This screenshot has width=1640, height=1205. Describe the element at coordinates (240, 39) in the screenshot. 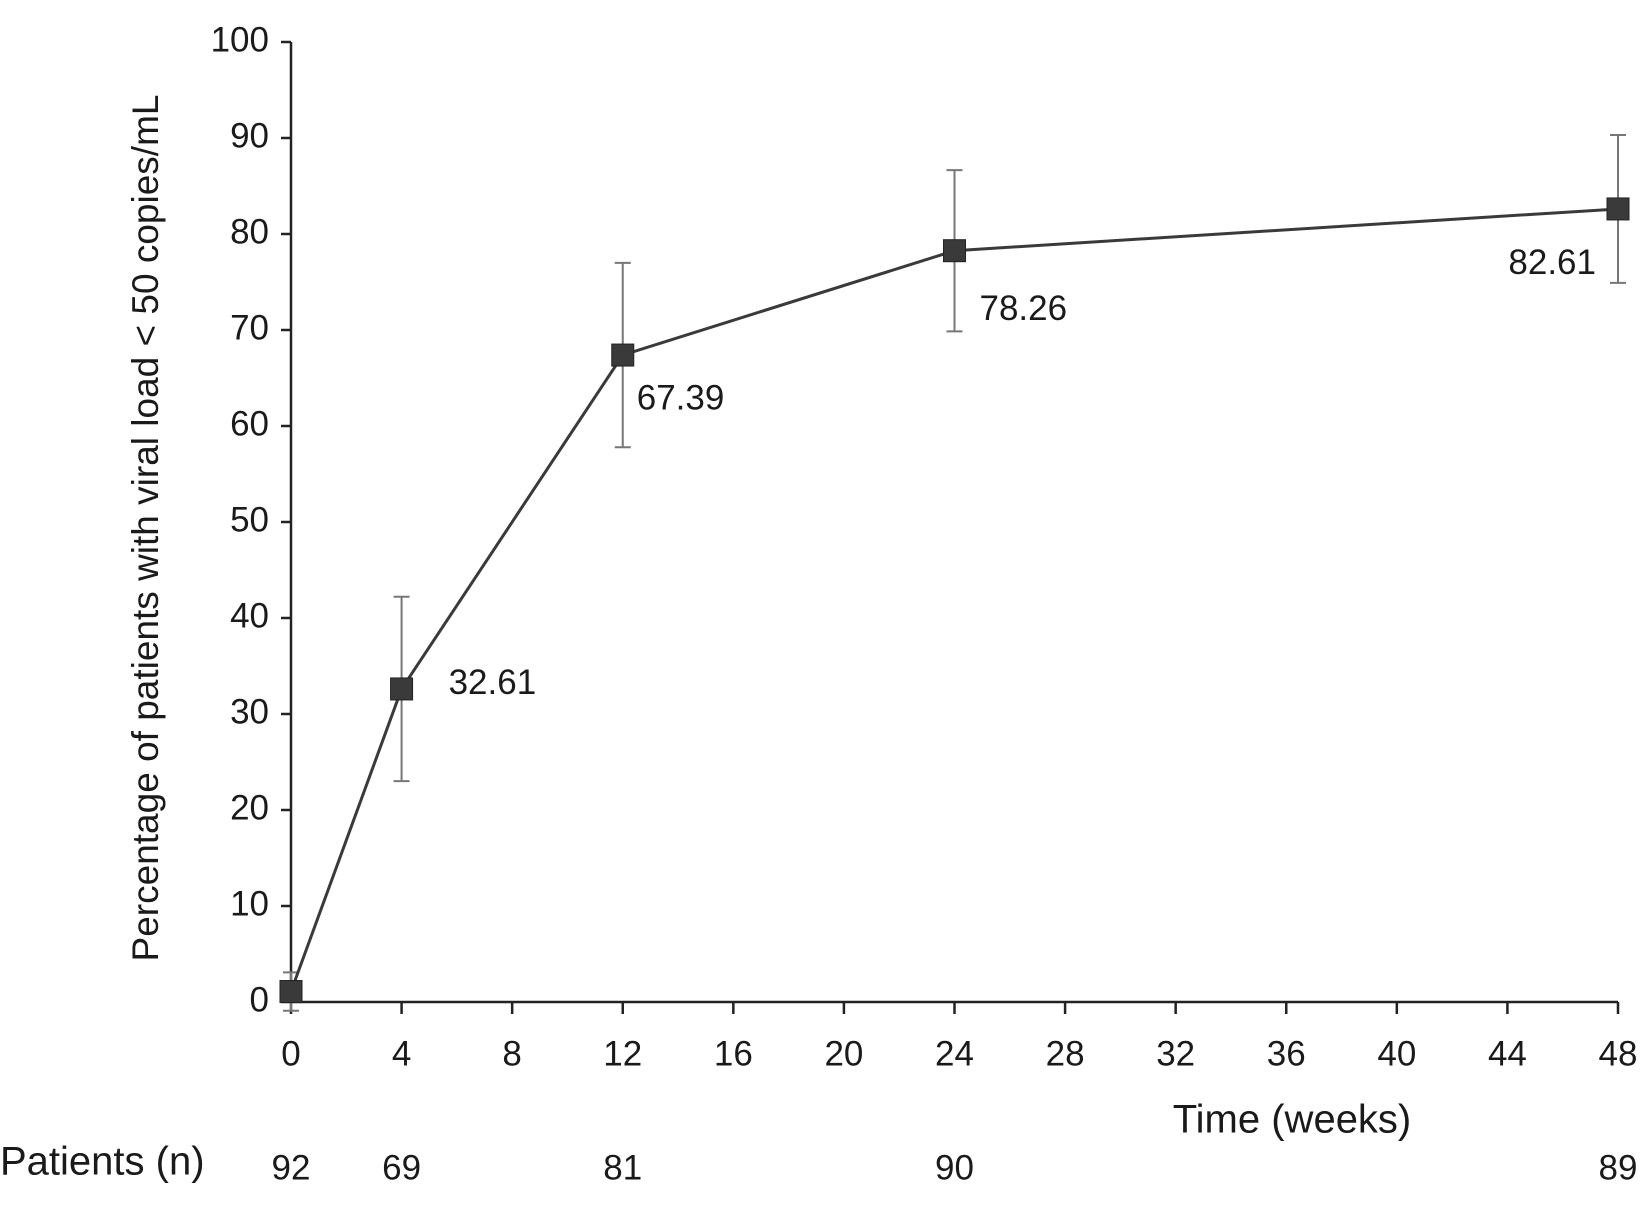

I see `y-tick-label: 100` at that location.